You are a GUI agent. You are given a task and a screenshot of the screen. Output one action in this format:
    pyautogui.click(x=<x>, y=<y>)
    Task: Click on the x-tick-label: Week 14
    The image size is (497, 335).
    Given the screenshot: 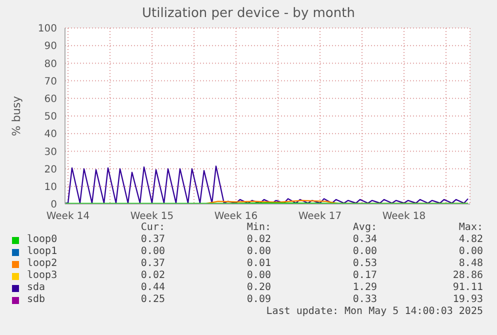 What is the action you would take?
    pyautogui.click(x=68, y=216)
    